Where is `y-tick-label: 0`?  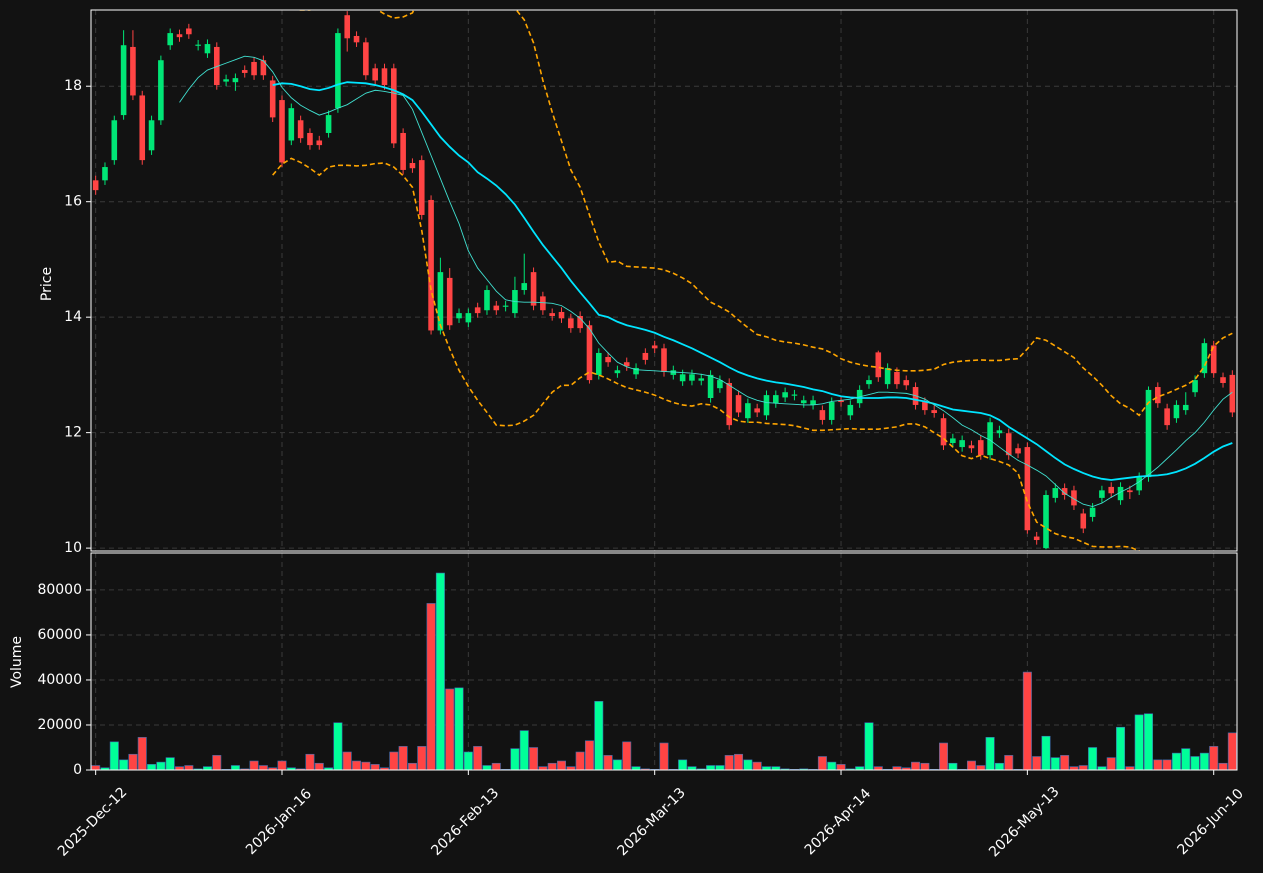
y-tick-label: 0 is located at coordinates (77, 770).